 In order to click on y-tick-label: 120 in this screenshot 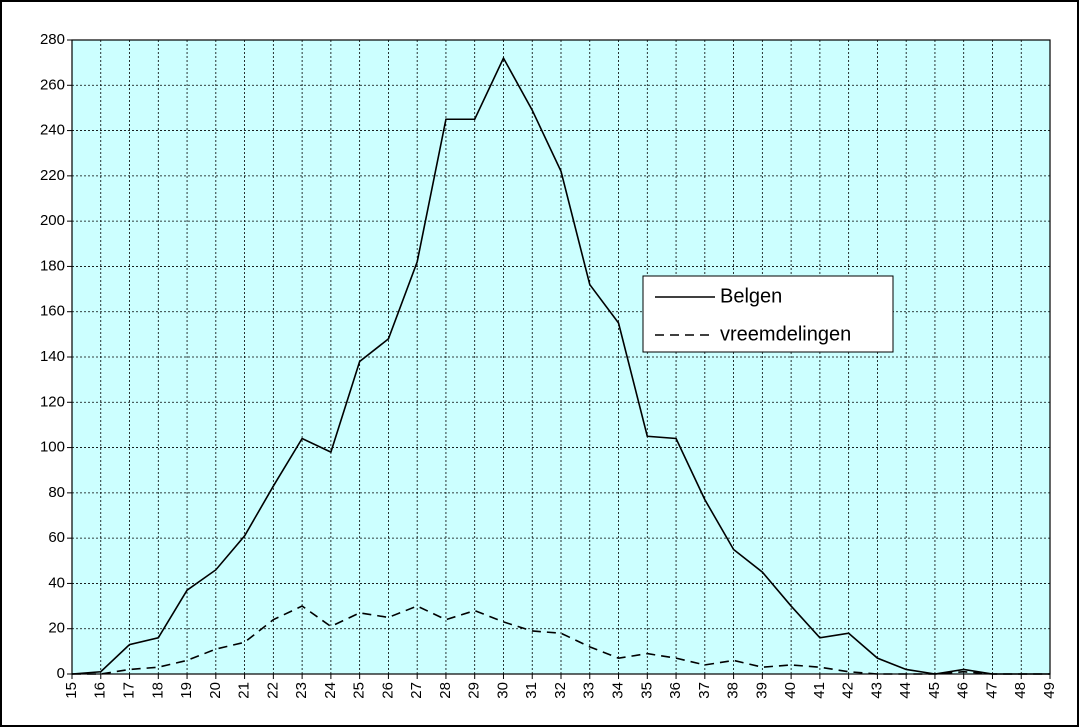, I will do `click(52, 401)`.